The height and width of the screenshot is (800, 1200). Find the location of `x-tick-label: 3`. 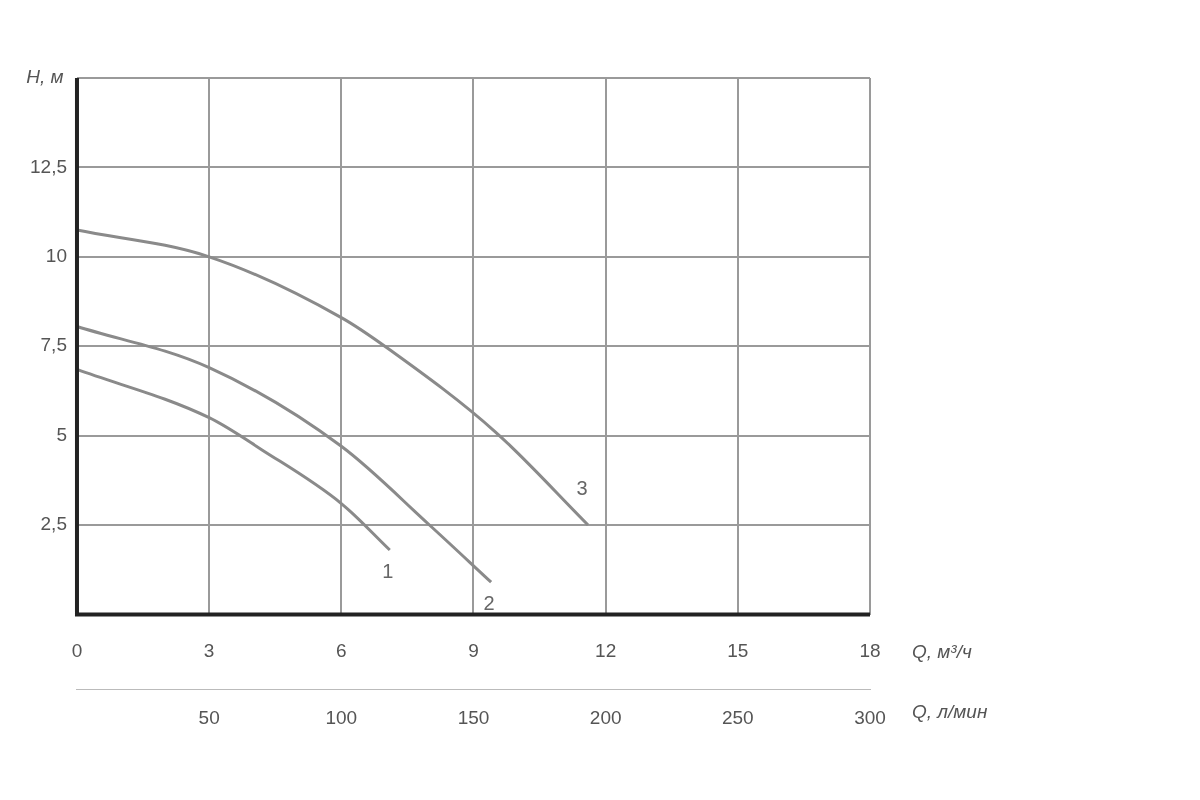

x-tick-label: 3 is located at coordinates (209, 651).